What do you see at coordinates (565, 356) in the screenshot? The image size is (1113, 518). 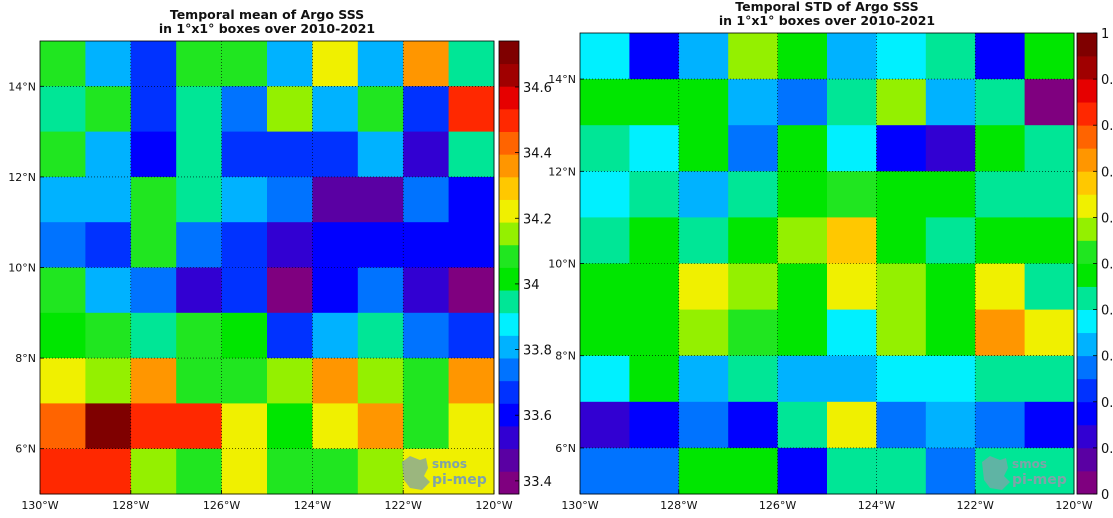 I see `y-tick-label: 8°N` at bounding box center [565, 356].